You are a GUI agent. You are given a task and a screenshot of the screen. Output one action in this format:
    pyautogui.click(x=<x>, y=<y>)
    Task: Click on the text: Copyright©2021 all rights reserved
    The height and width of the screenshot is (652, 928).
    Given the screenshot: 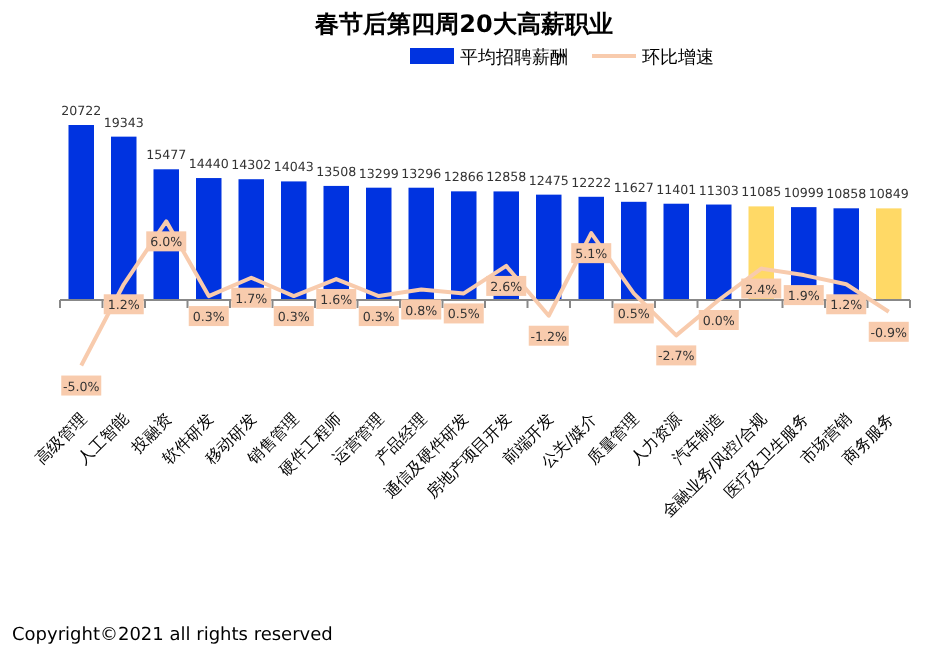 What is the action you would take?
    pyautogui.click(x=172, y=636)
    